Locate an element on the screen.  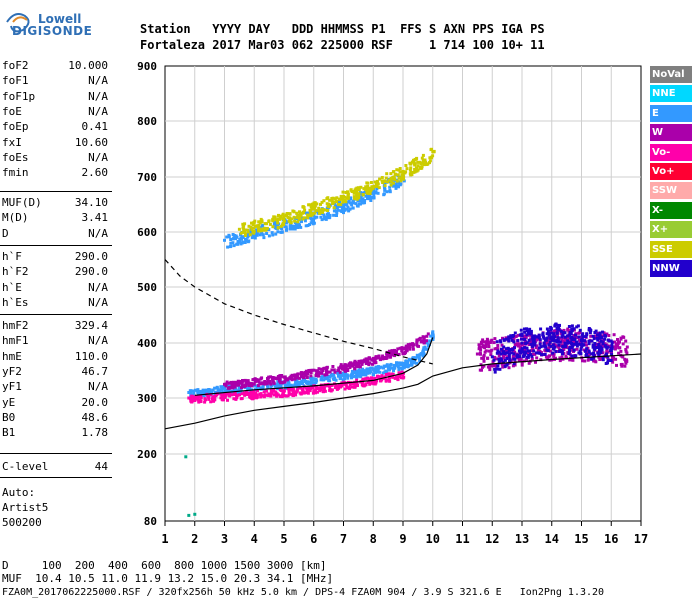
x-tick-label: 6 is located at coordinates (313, 539).